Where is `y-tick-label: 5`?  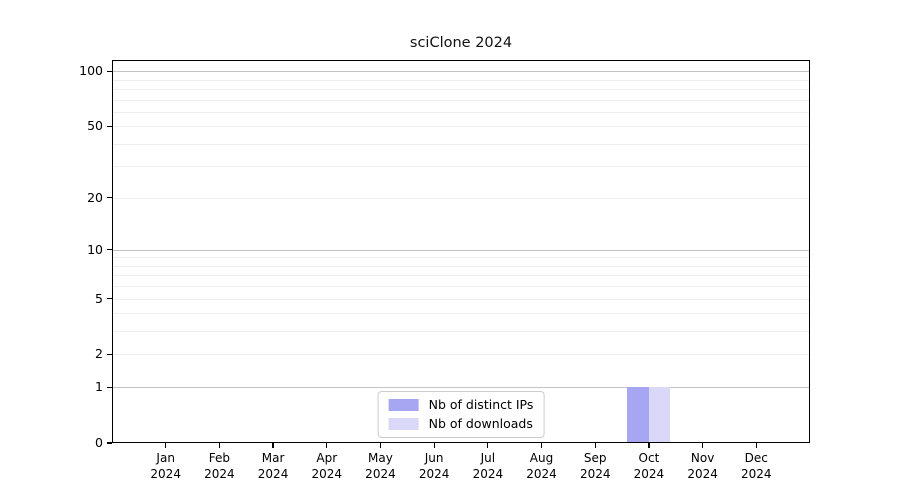 y-tick-label: 5 is located at coordinates (99, 298).